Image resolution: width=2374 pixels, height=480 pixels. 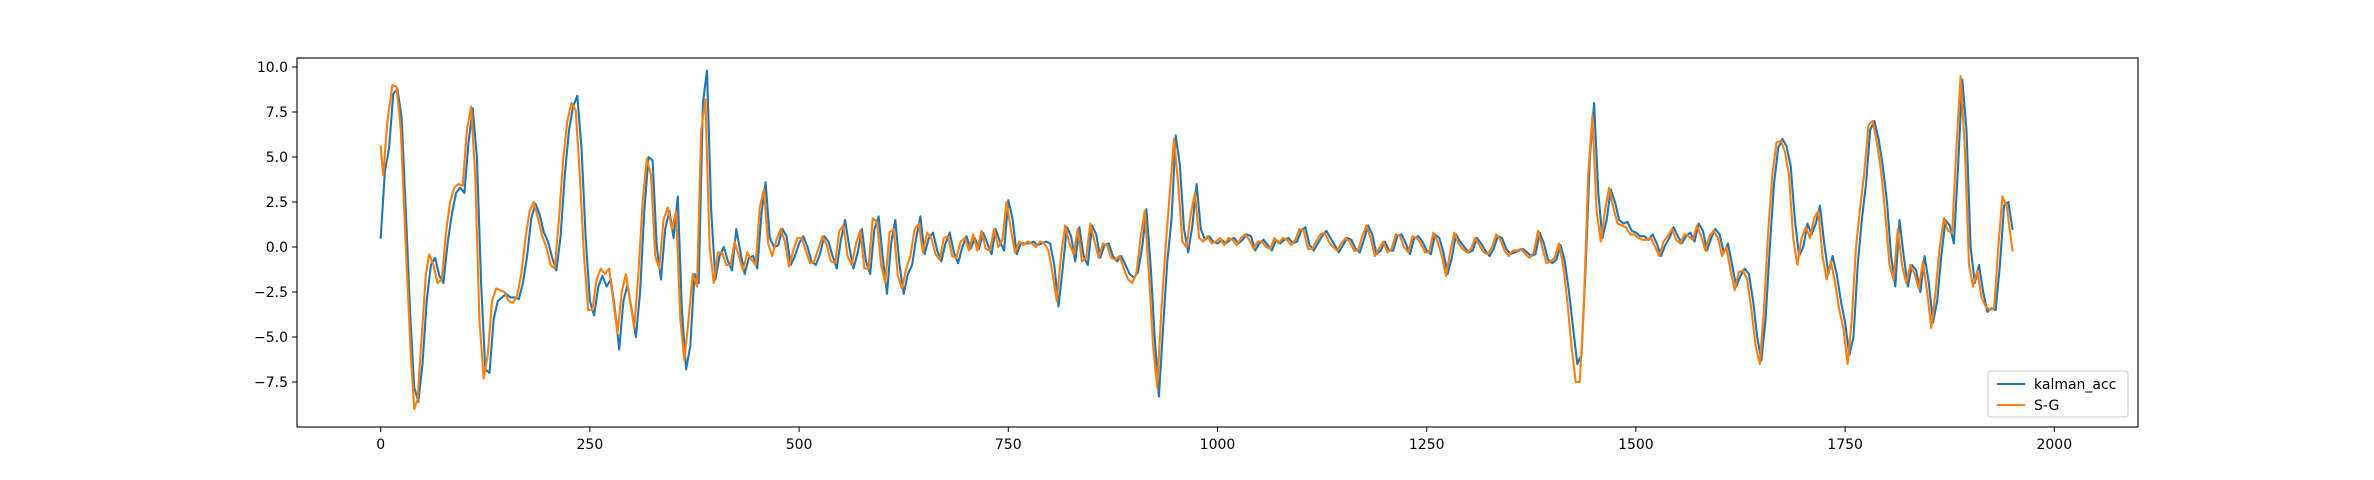 I want to click on legend-label: kalman_acc, so click(x=2075, y=385).